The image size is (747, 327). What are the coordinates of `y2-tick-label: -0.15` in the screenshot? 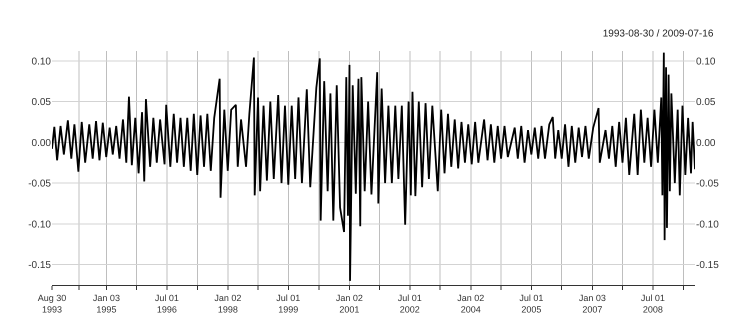 It's located at (708, 266).